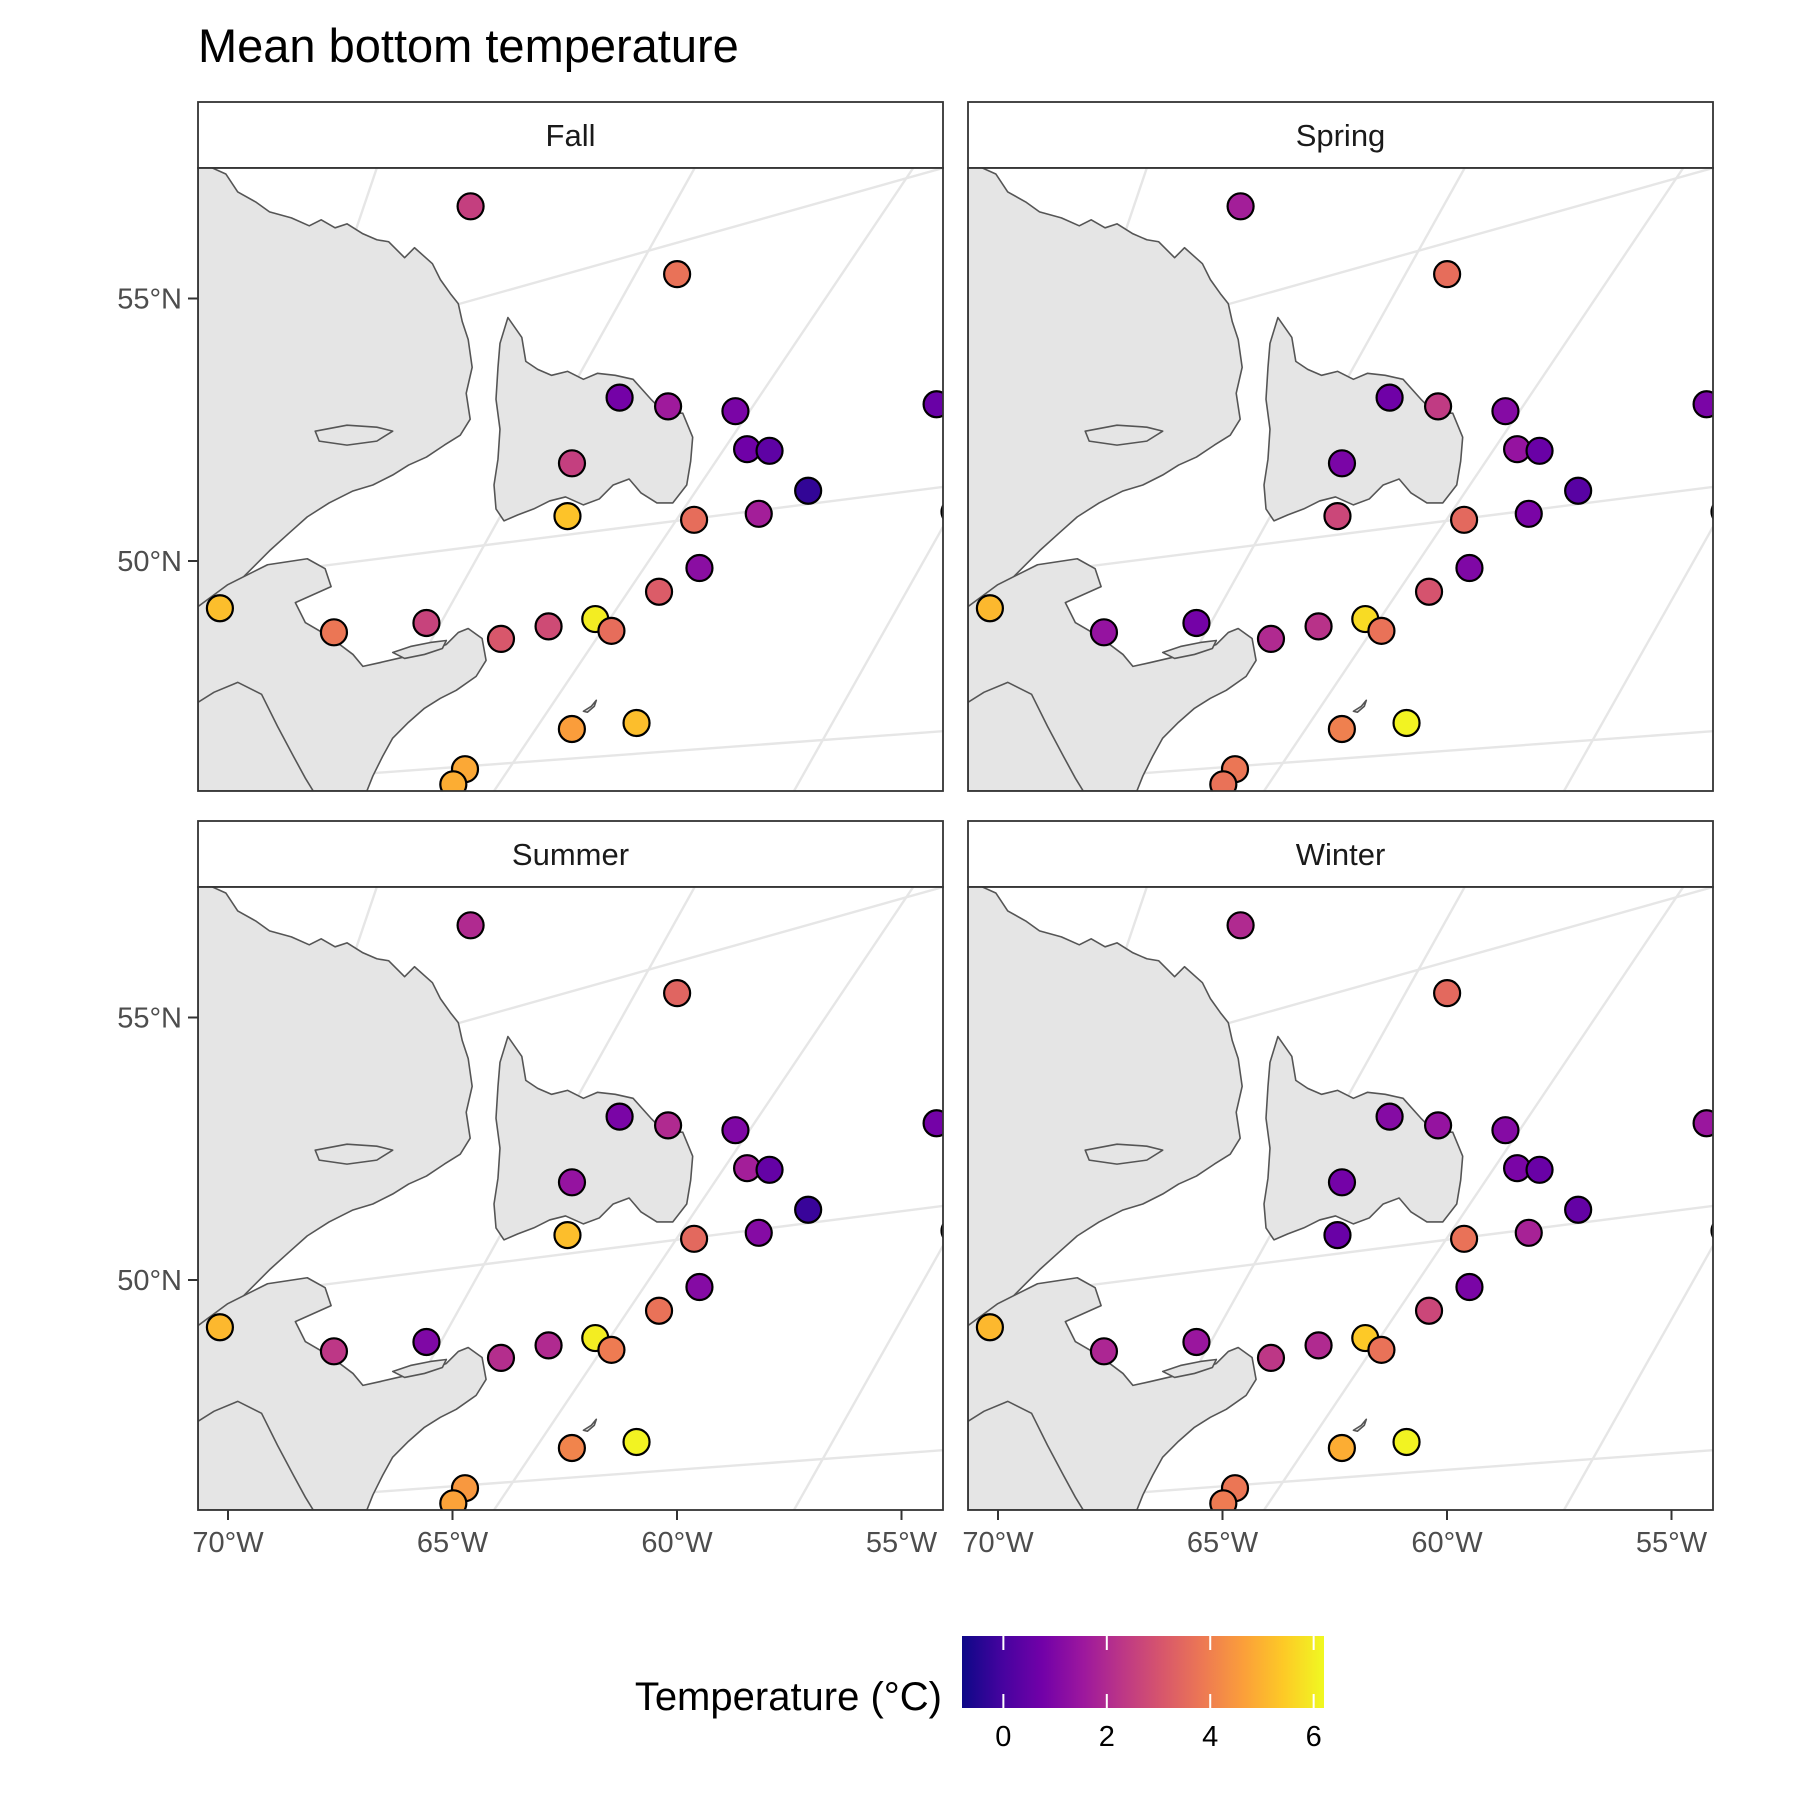 Image resolution: width=1800 pixels, height=1800 pixels. Describe the element at coordinates (788, 1697) in the screenshot. I see `legend-title: Temperature (°C)` at that location.